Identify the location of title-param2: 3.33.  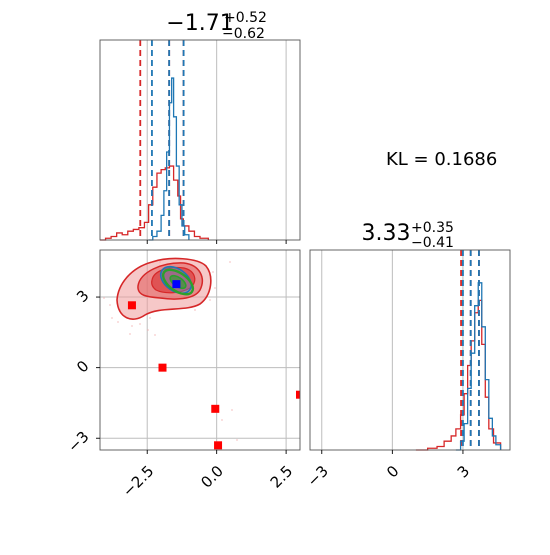
(386, 233).